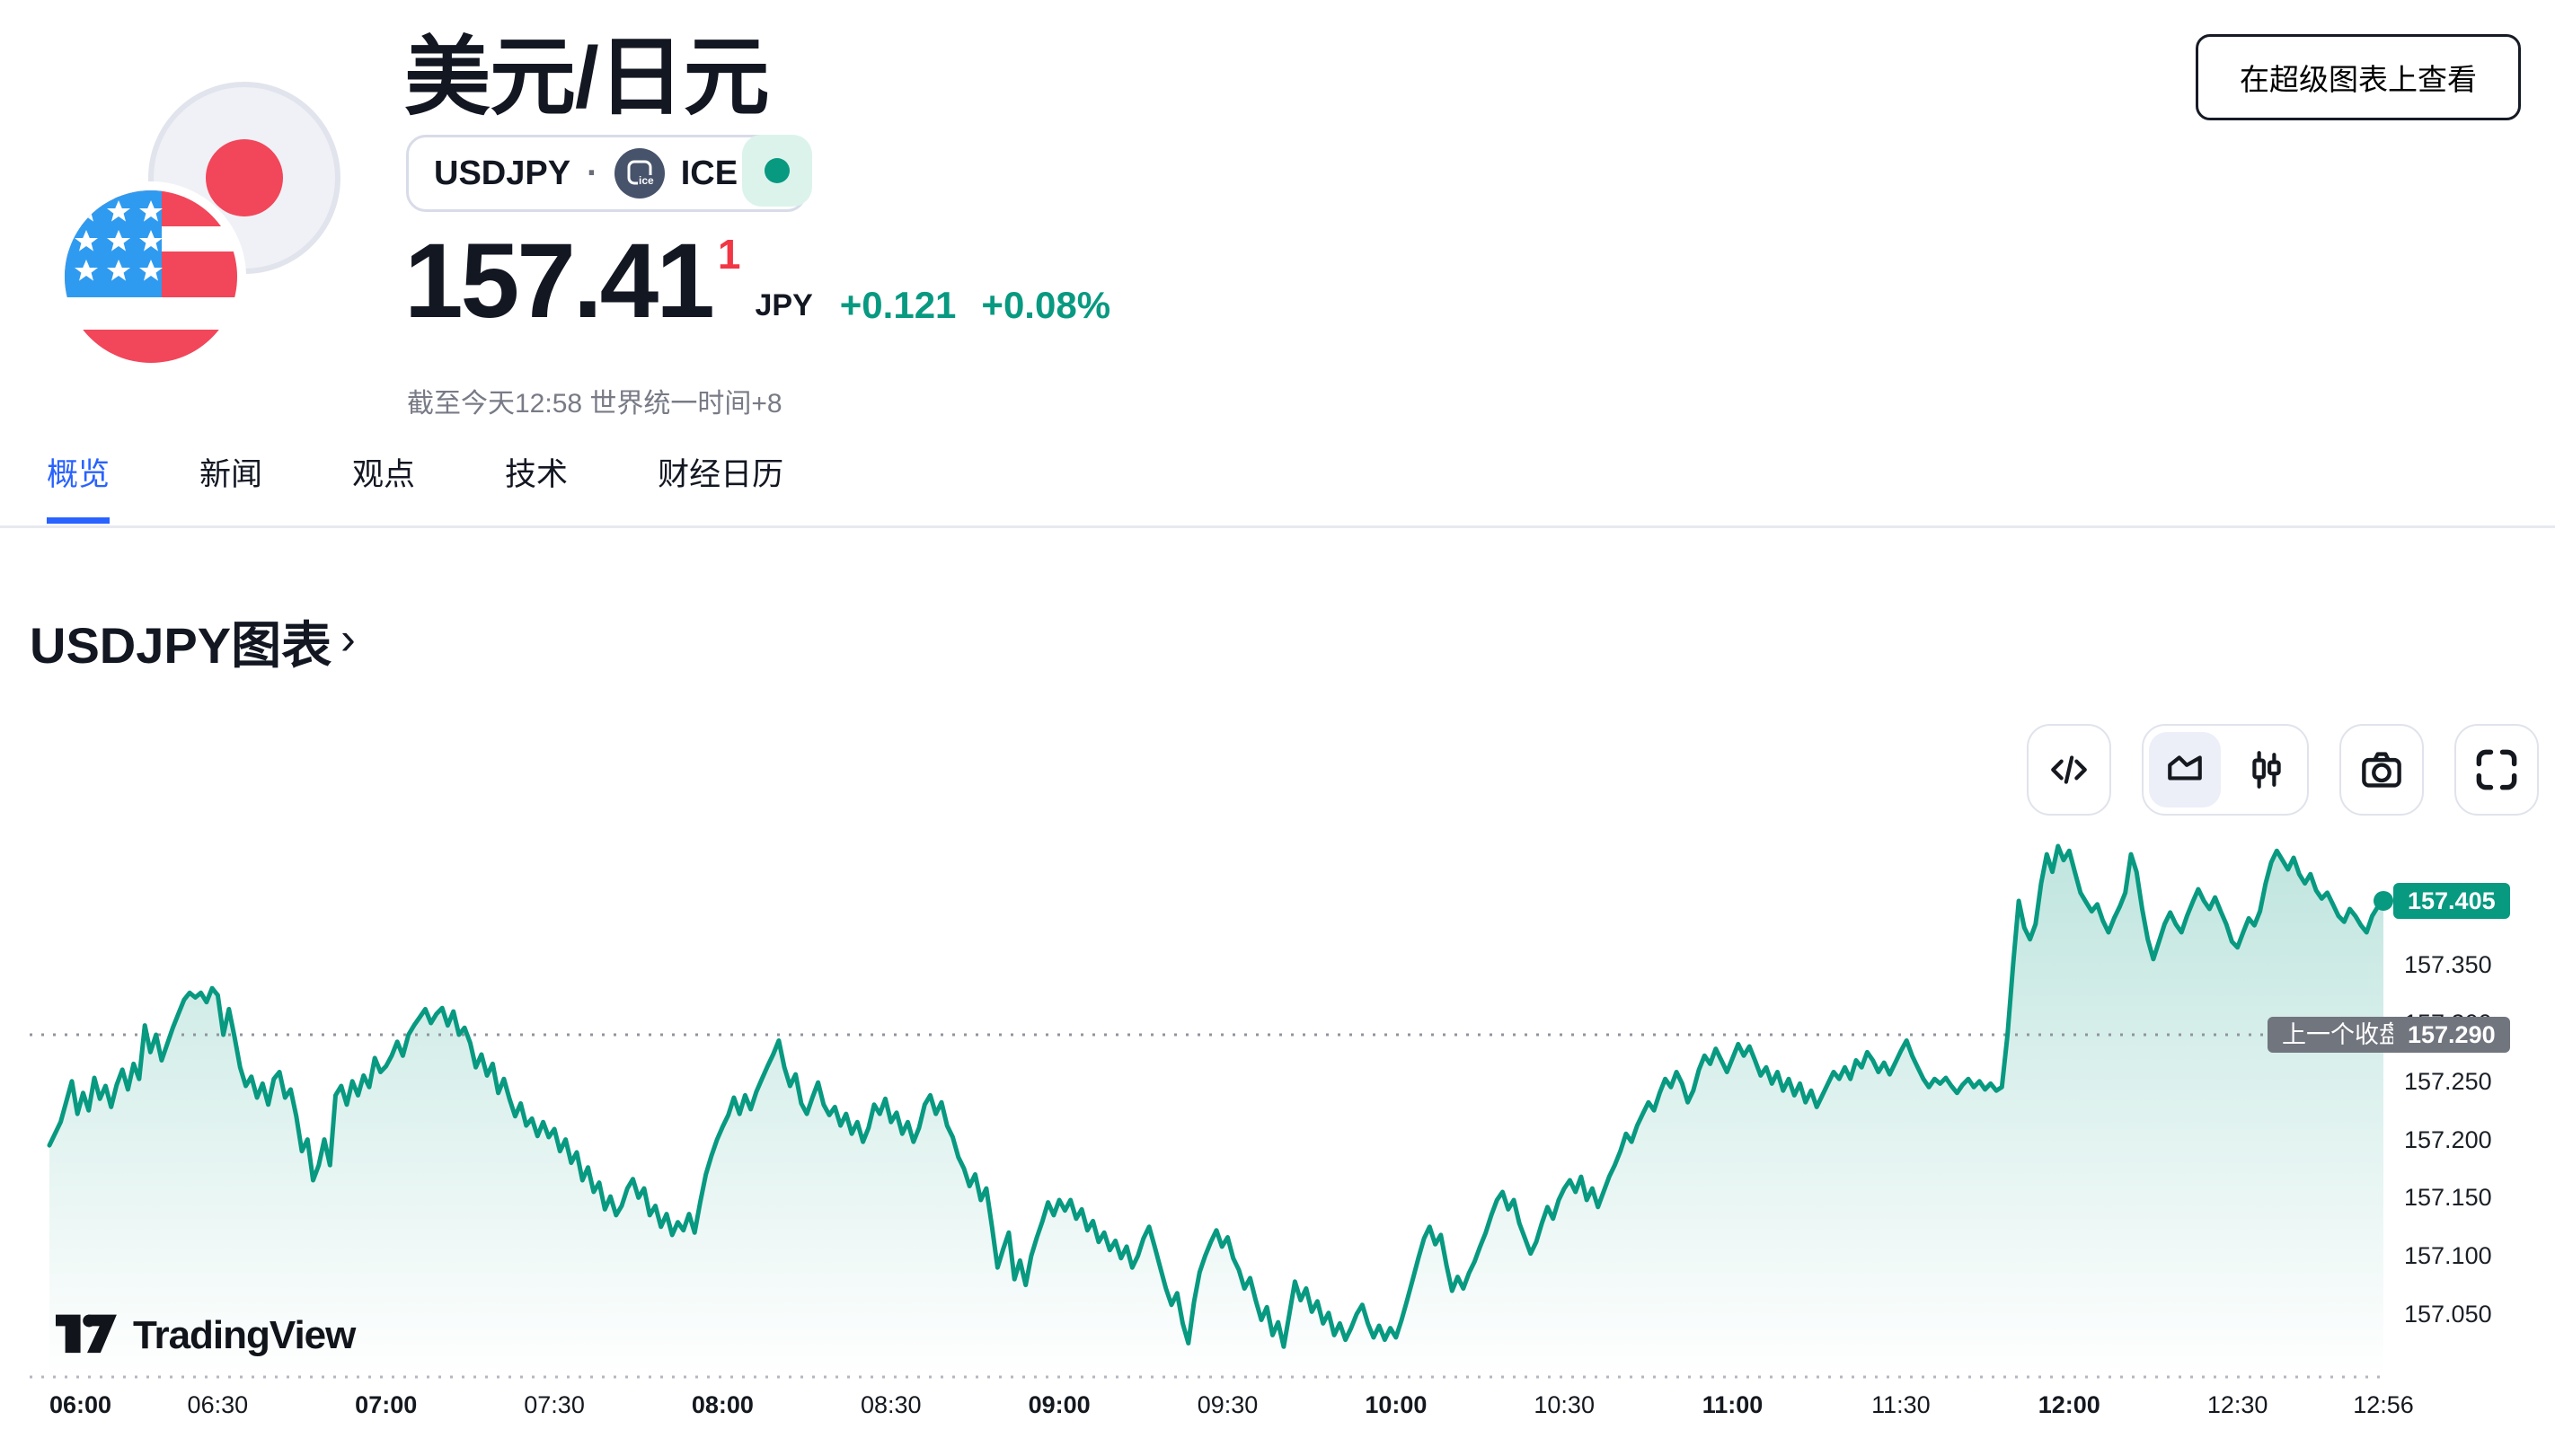 This screenshot has height=1456, width=2555. Describe the element at coordinates (1901, 1405) in the screenshot. I see `time-scale-label: 11:30` at that location.